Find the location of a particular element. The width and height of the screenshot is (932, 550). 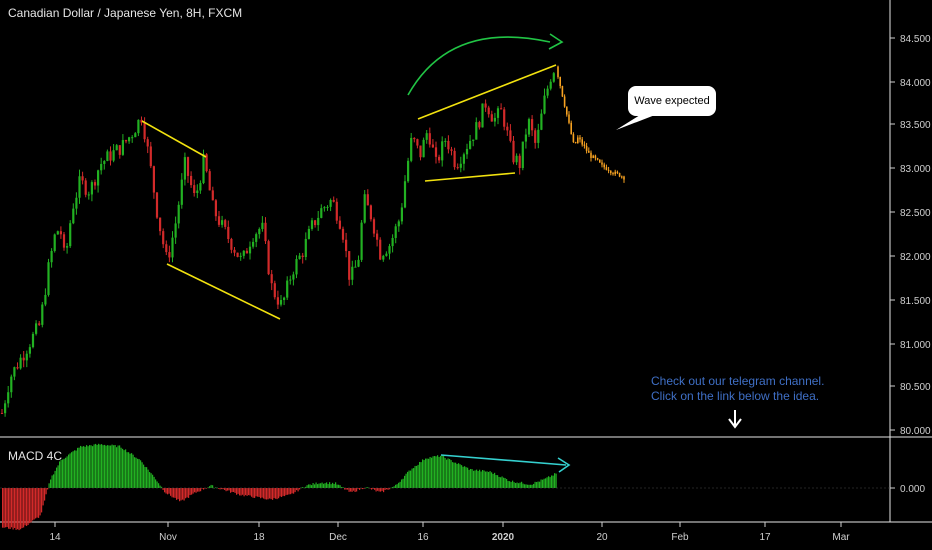

x-tick-label: 2020 is located at coordinates (503, 537).